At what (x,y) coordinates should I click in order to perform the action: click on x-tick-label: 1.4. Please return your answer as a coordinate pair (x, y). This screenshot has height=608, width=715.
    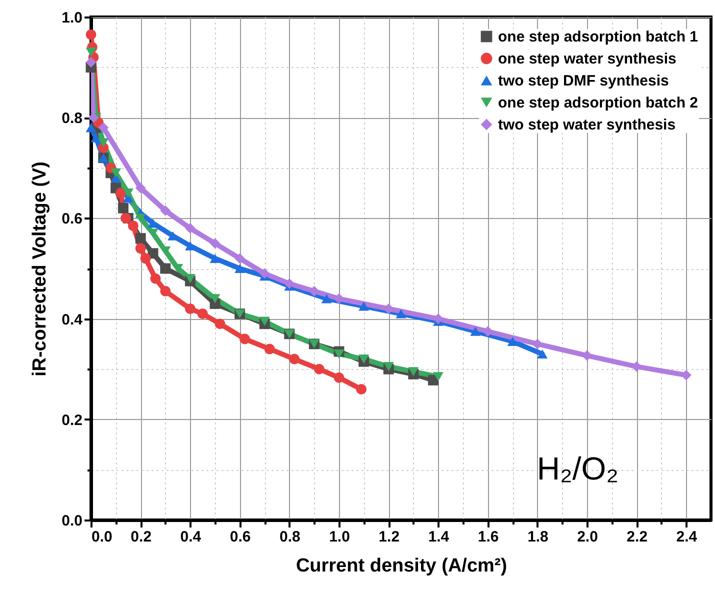
    Looking at the image, I should click on (439, 537).